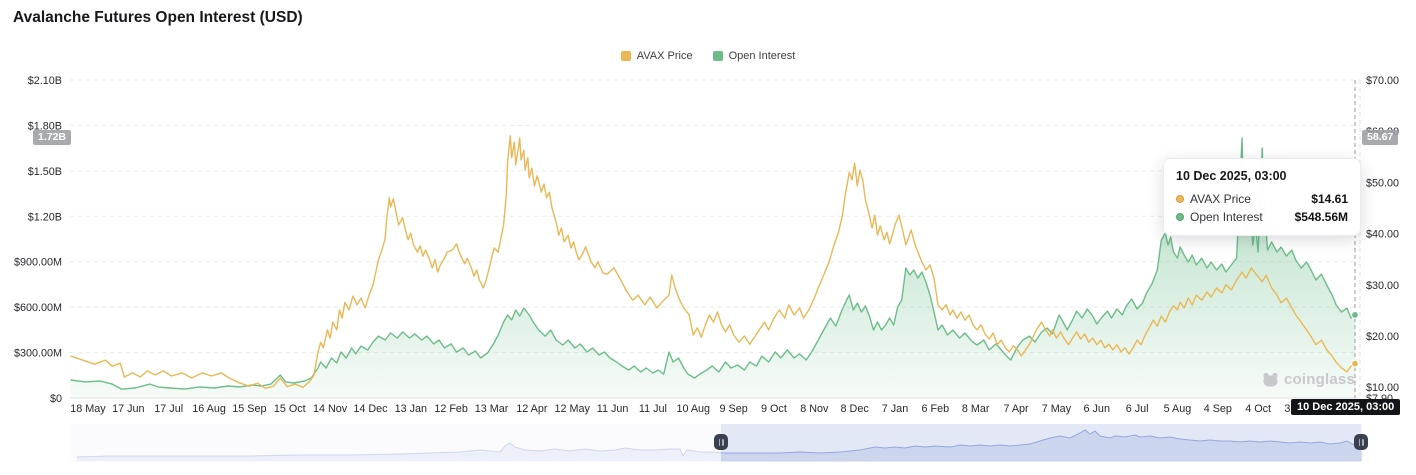 The image size is (1416, 475). I want to click on svg-text: 14 Dec, so click(370, 409).